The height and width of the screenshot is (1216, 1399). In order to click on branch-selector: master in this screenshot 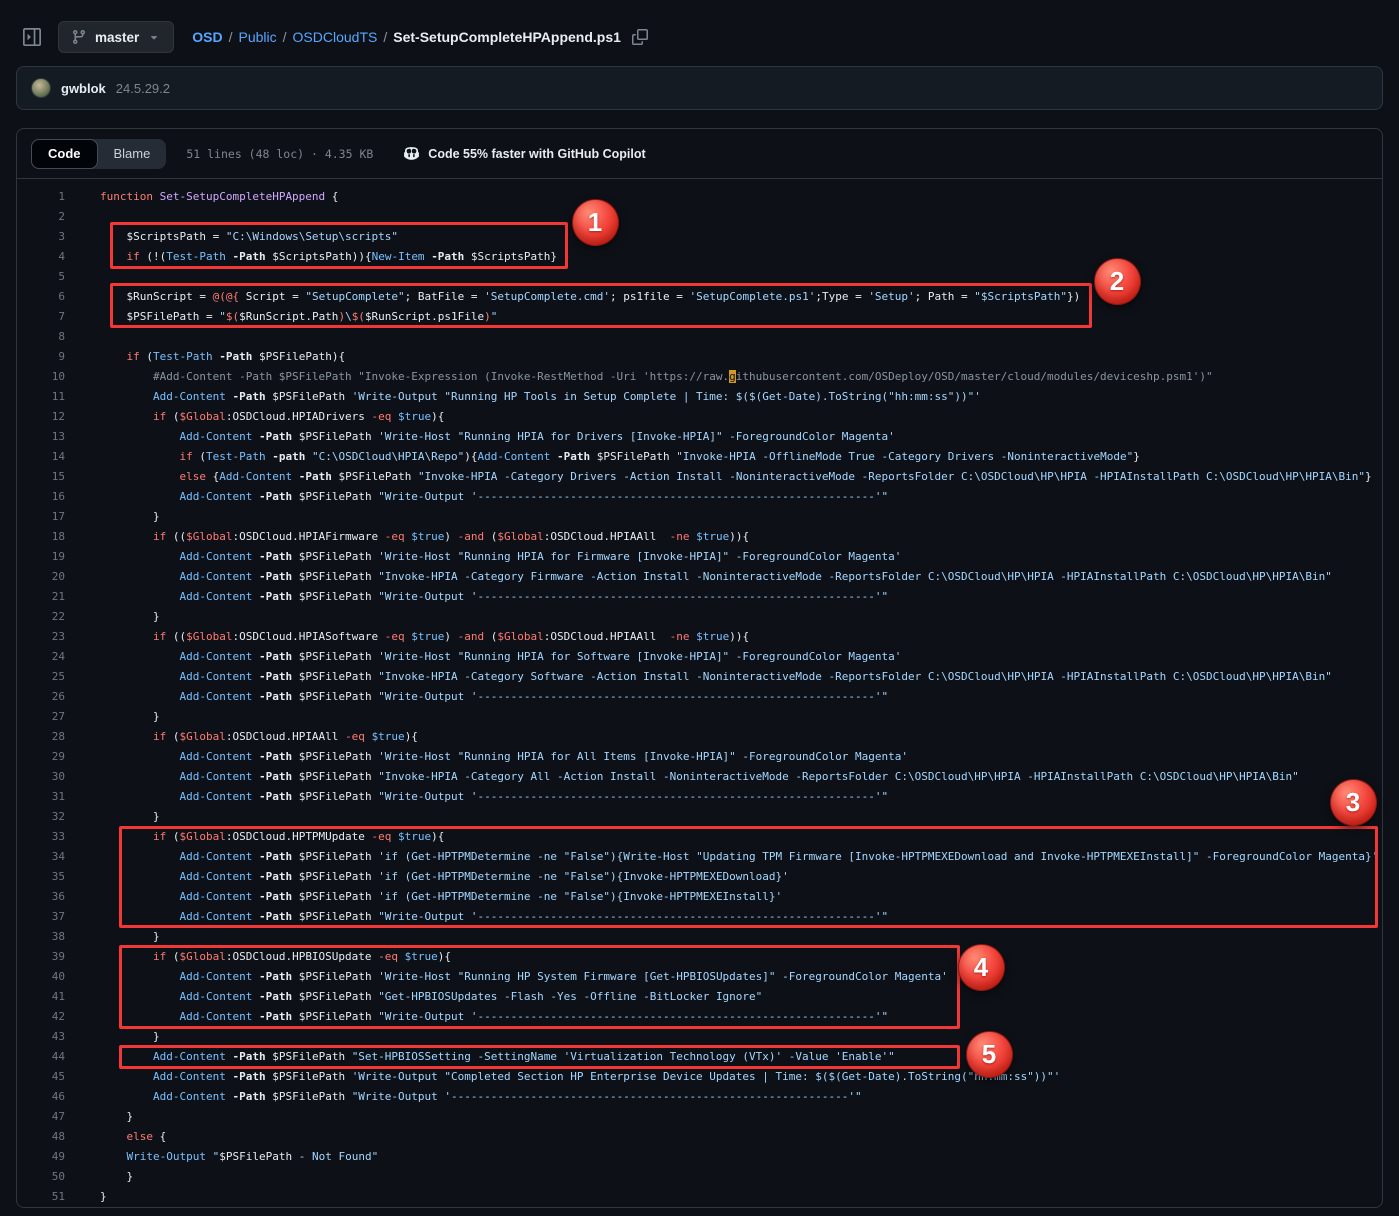, I will do `click(116, 37)`.